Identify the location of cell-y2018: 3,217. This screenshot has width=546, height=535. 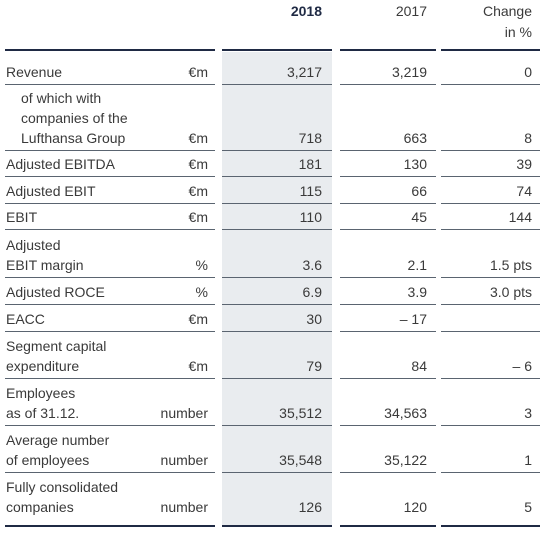
(304, 72).